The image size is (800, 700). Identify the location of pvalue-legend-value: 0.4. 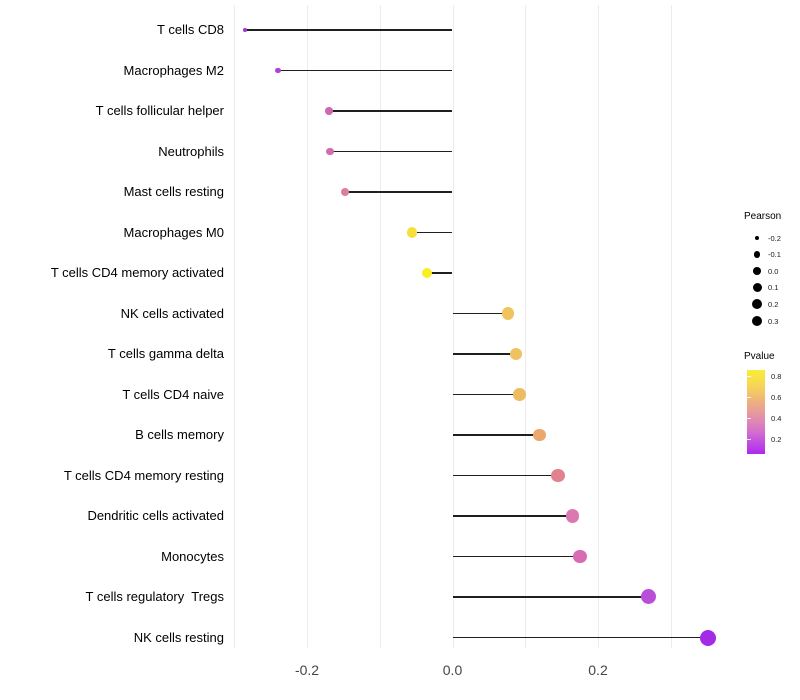
(776, 418).